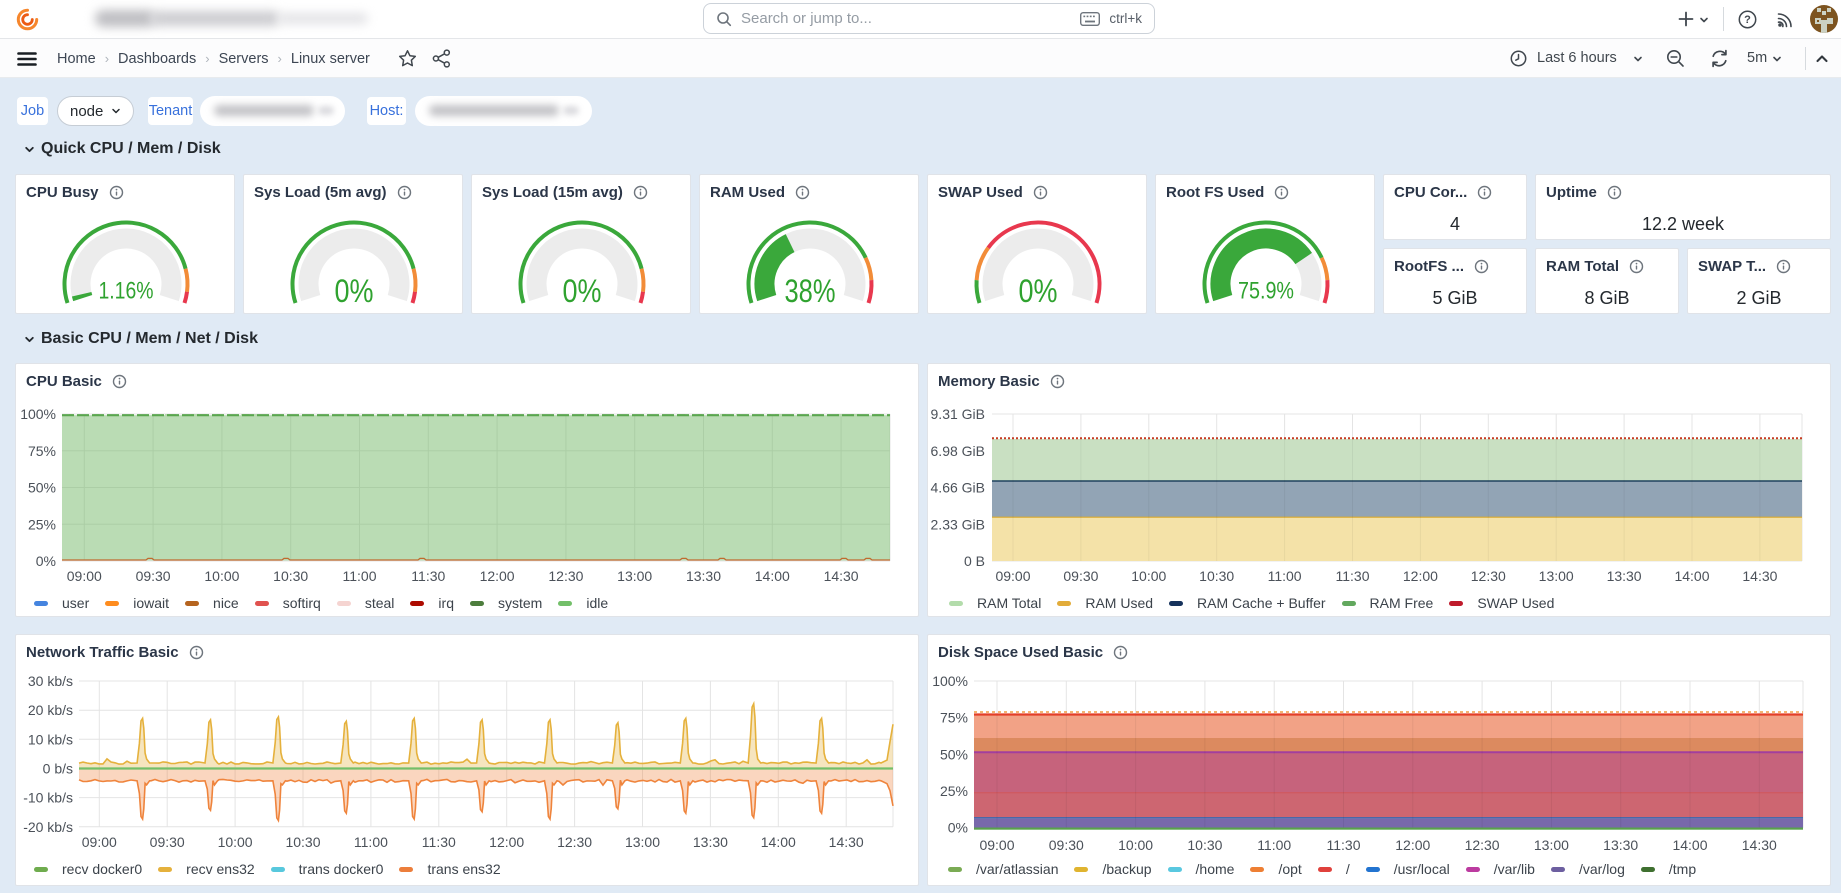 The width and height of the screenshot is (1841, 893). What do you see at coordinates (48, 798) in the screenshot?
I see `svg-text: -10 kb/s` at bounding box center [48, 798].